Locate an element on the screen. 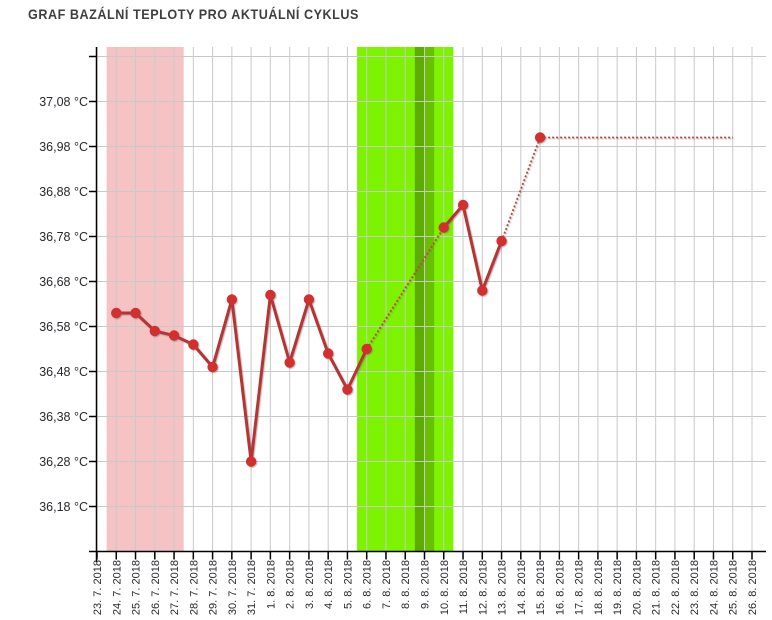 The width and height of the screenshot is (772, 620). x-tick-label: 13. 8. 2018 is located at coordinates (503, 587).